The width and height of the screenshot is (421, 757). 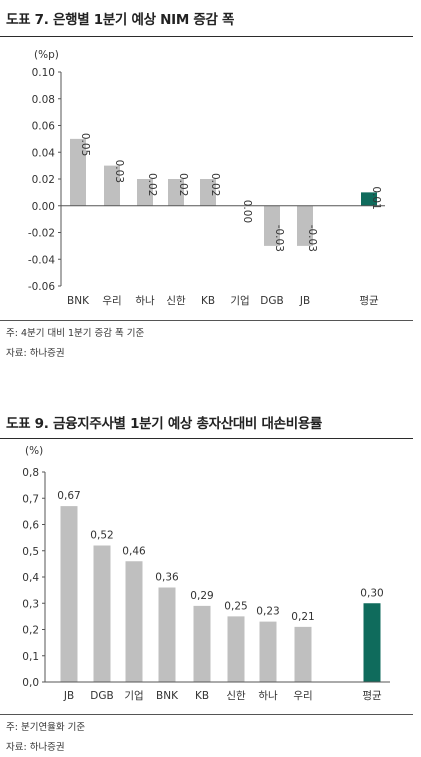 I want to click on chart2-category-label: JB, so click(x=68, y=696).